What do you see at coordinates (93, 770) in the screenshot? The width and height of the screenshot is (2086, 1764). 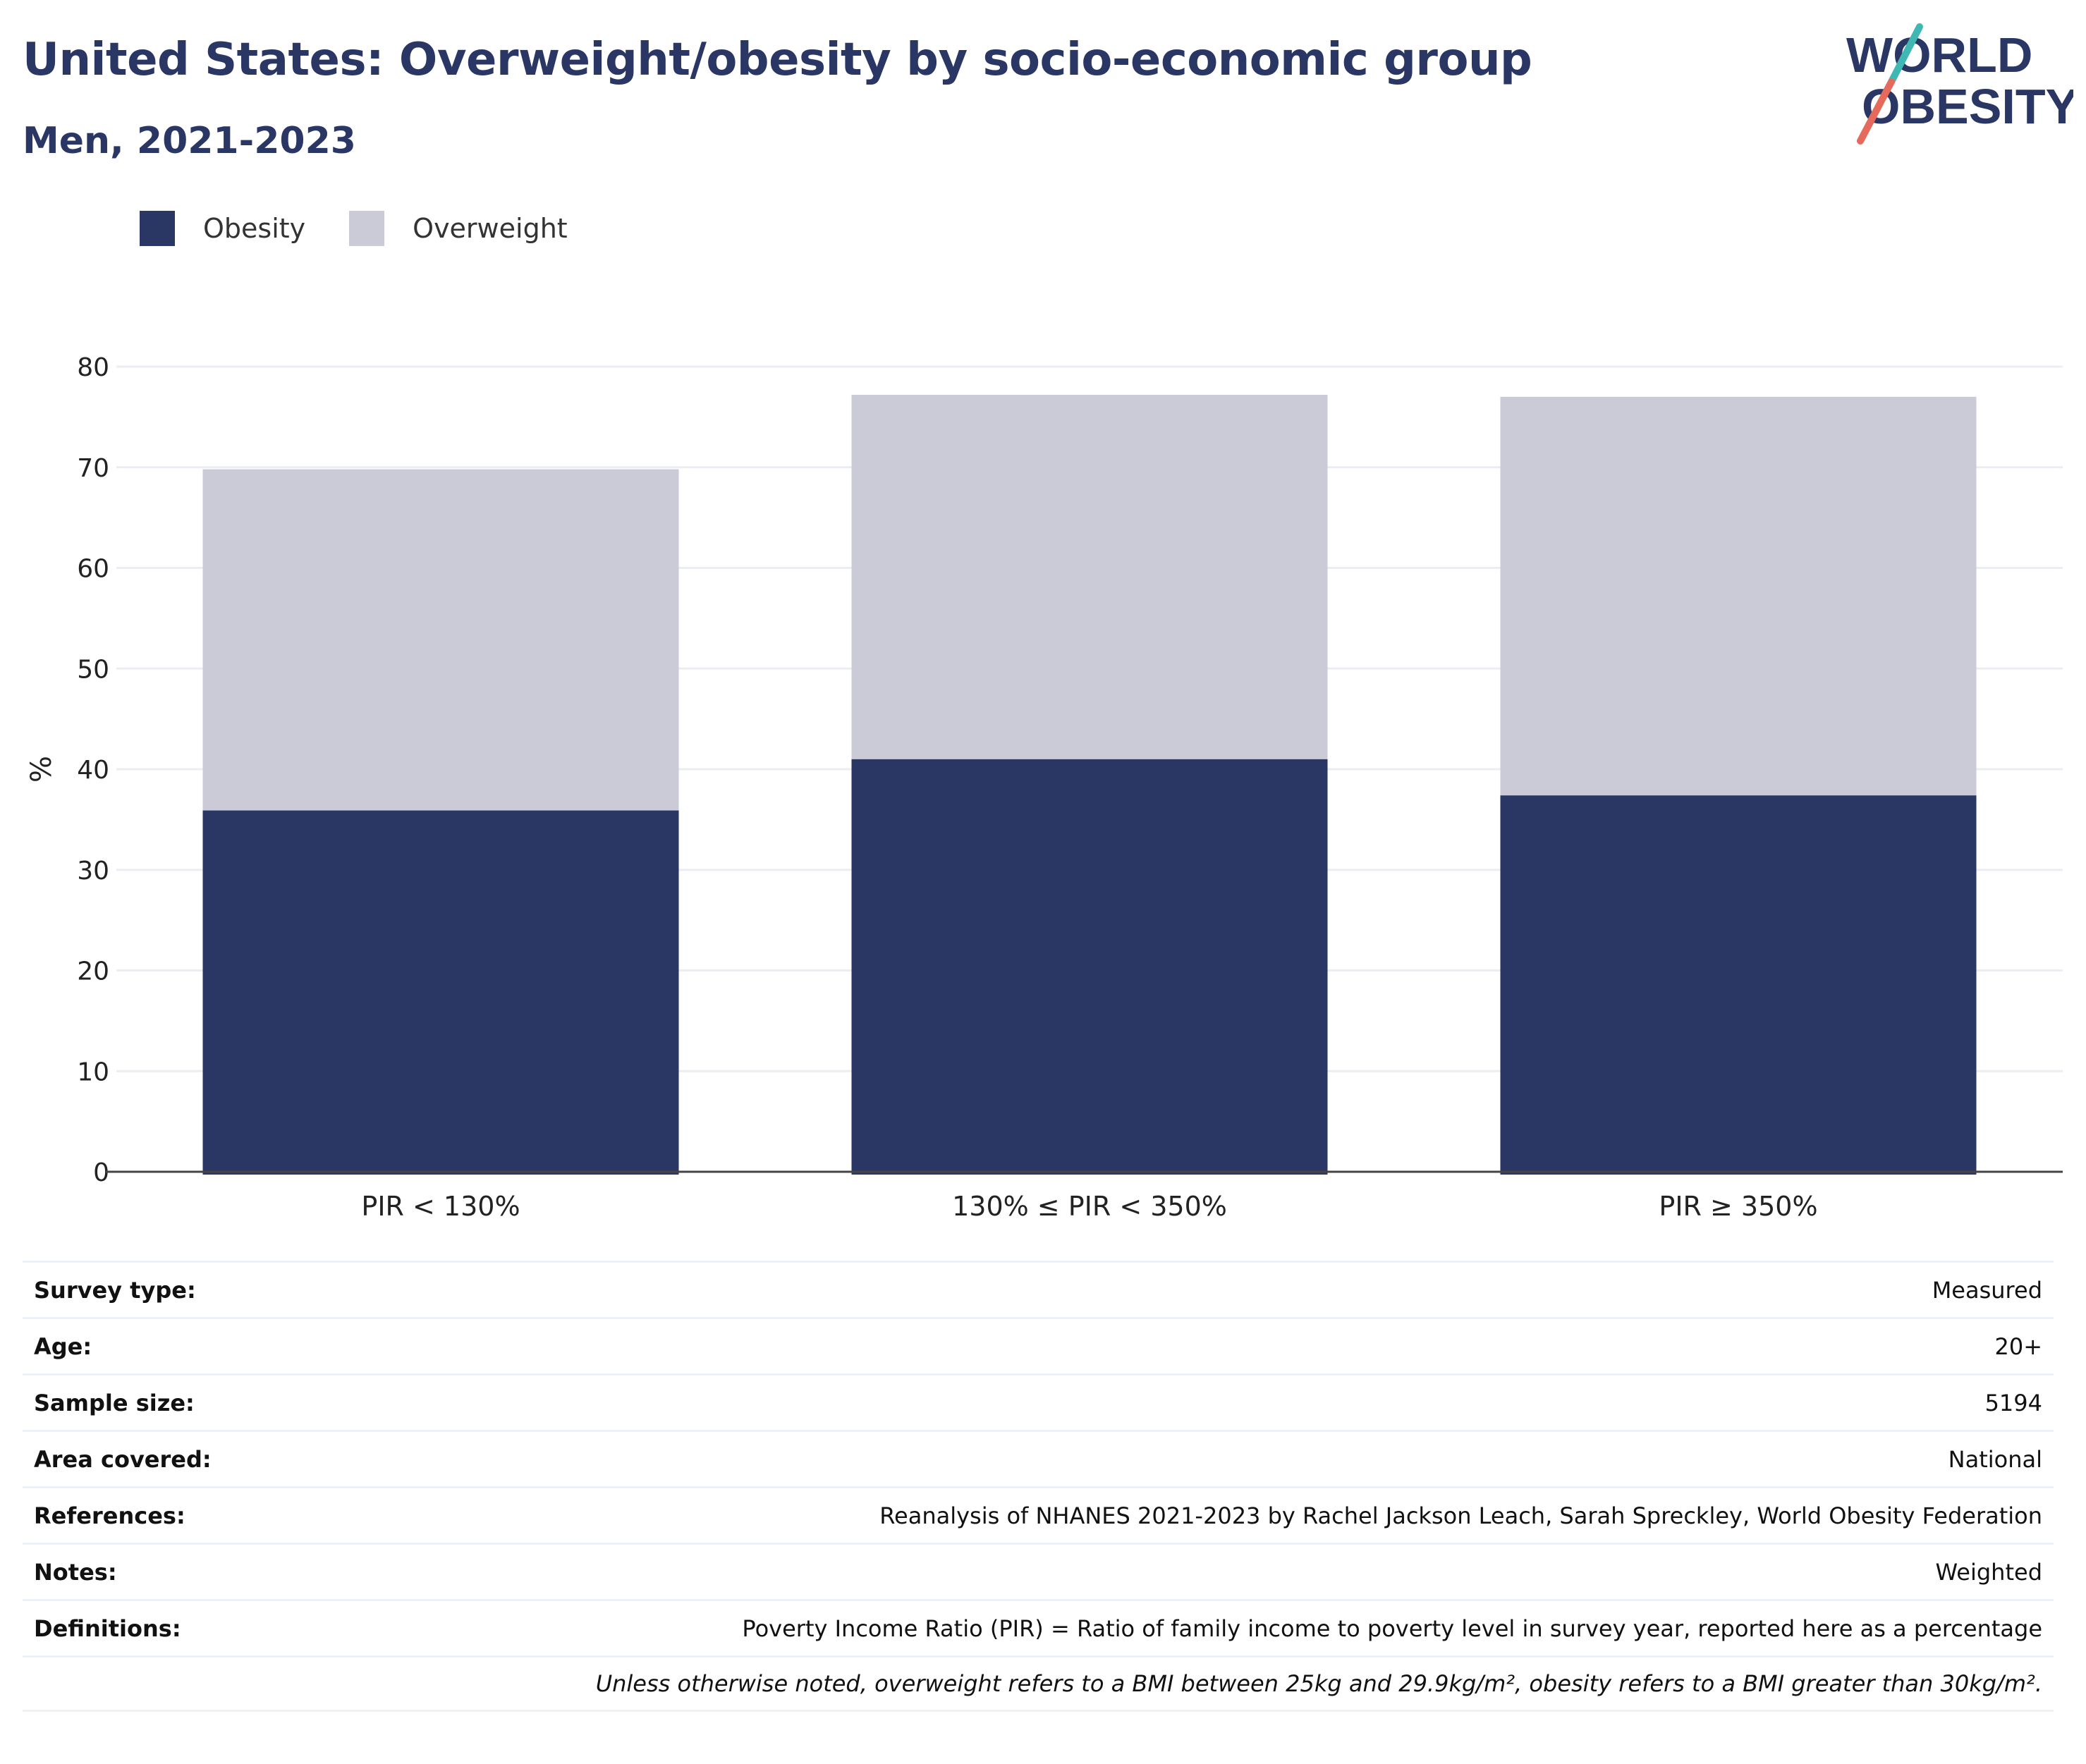 I see `y-tick-label: 40` at bounding box center [93, 770].